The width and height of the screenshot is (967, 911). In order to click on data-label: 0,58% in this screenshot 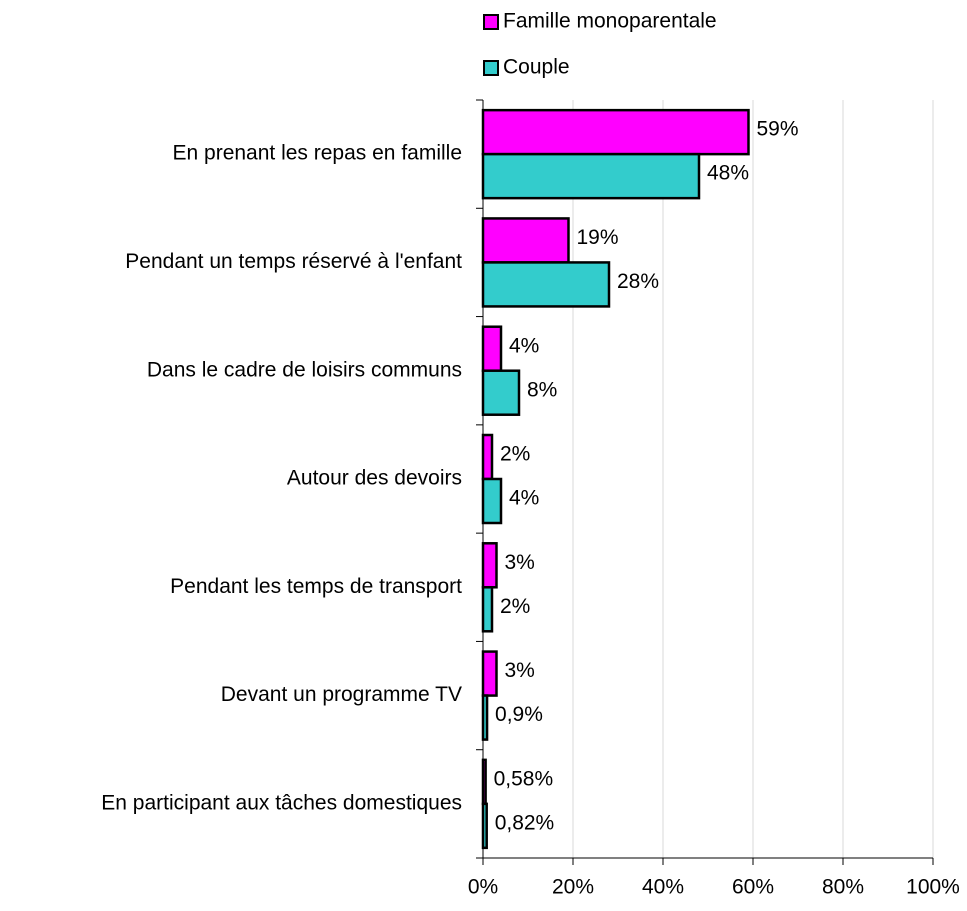, I will do `click(524, 778)`.